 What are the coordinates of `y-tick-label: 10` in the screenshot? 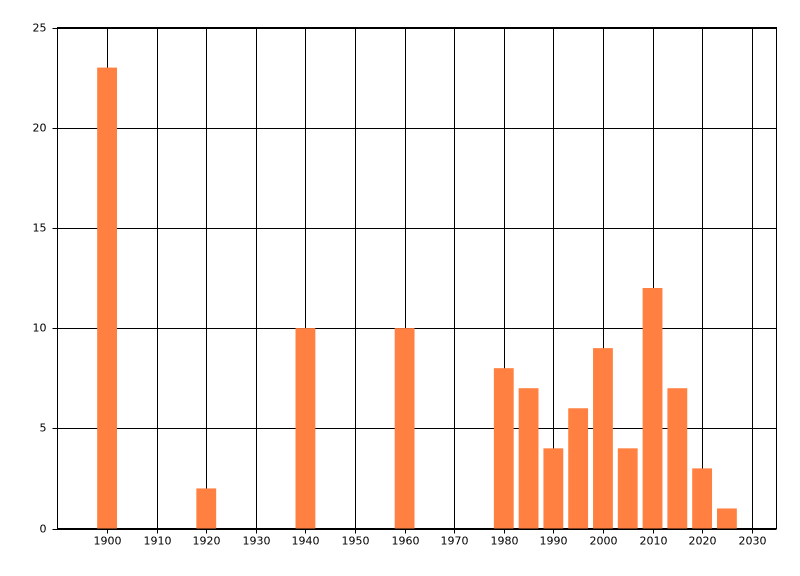 It's located at (40, 328).